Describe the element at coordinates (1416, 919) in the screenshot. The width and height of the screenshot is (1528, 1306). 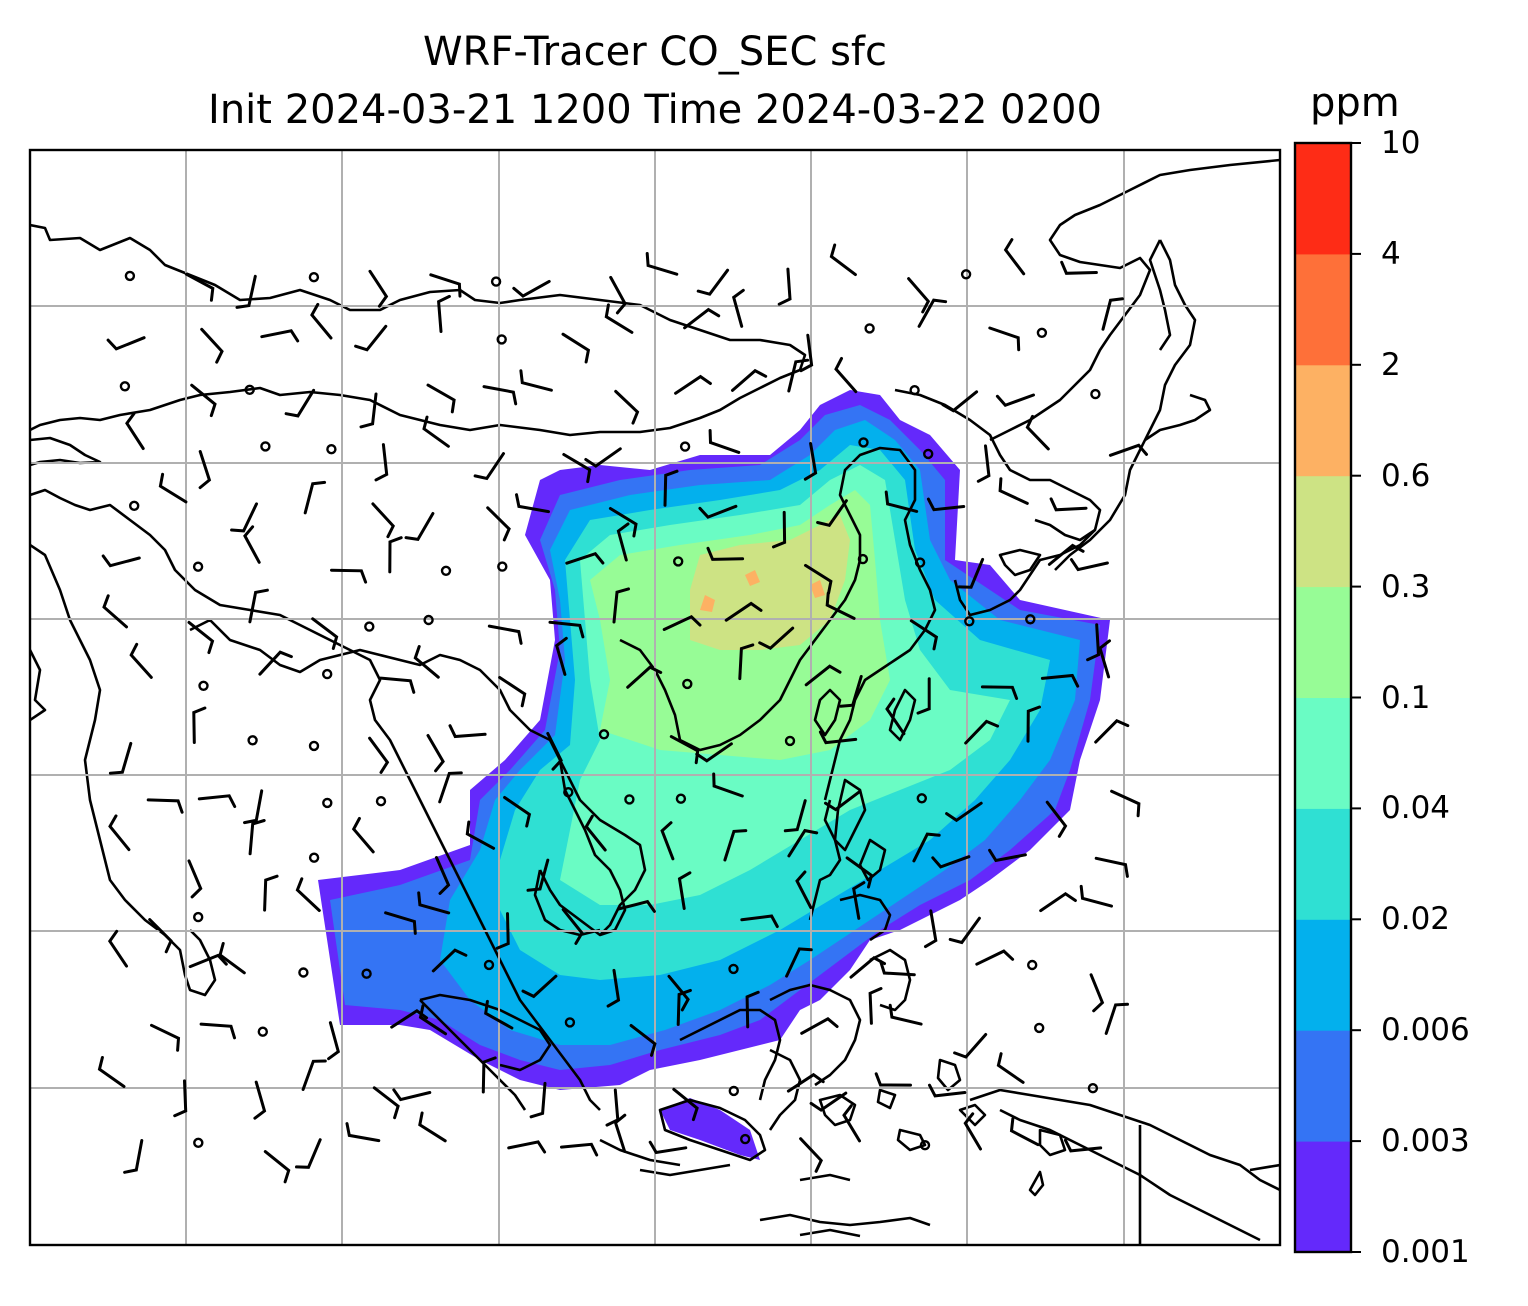
I see `colorbar-tick-label: 0.02` at that location.